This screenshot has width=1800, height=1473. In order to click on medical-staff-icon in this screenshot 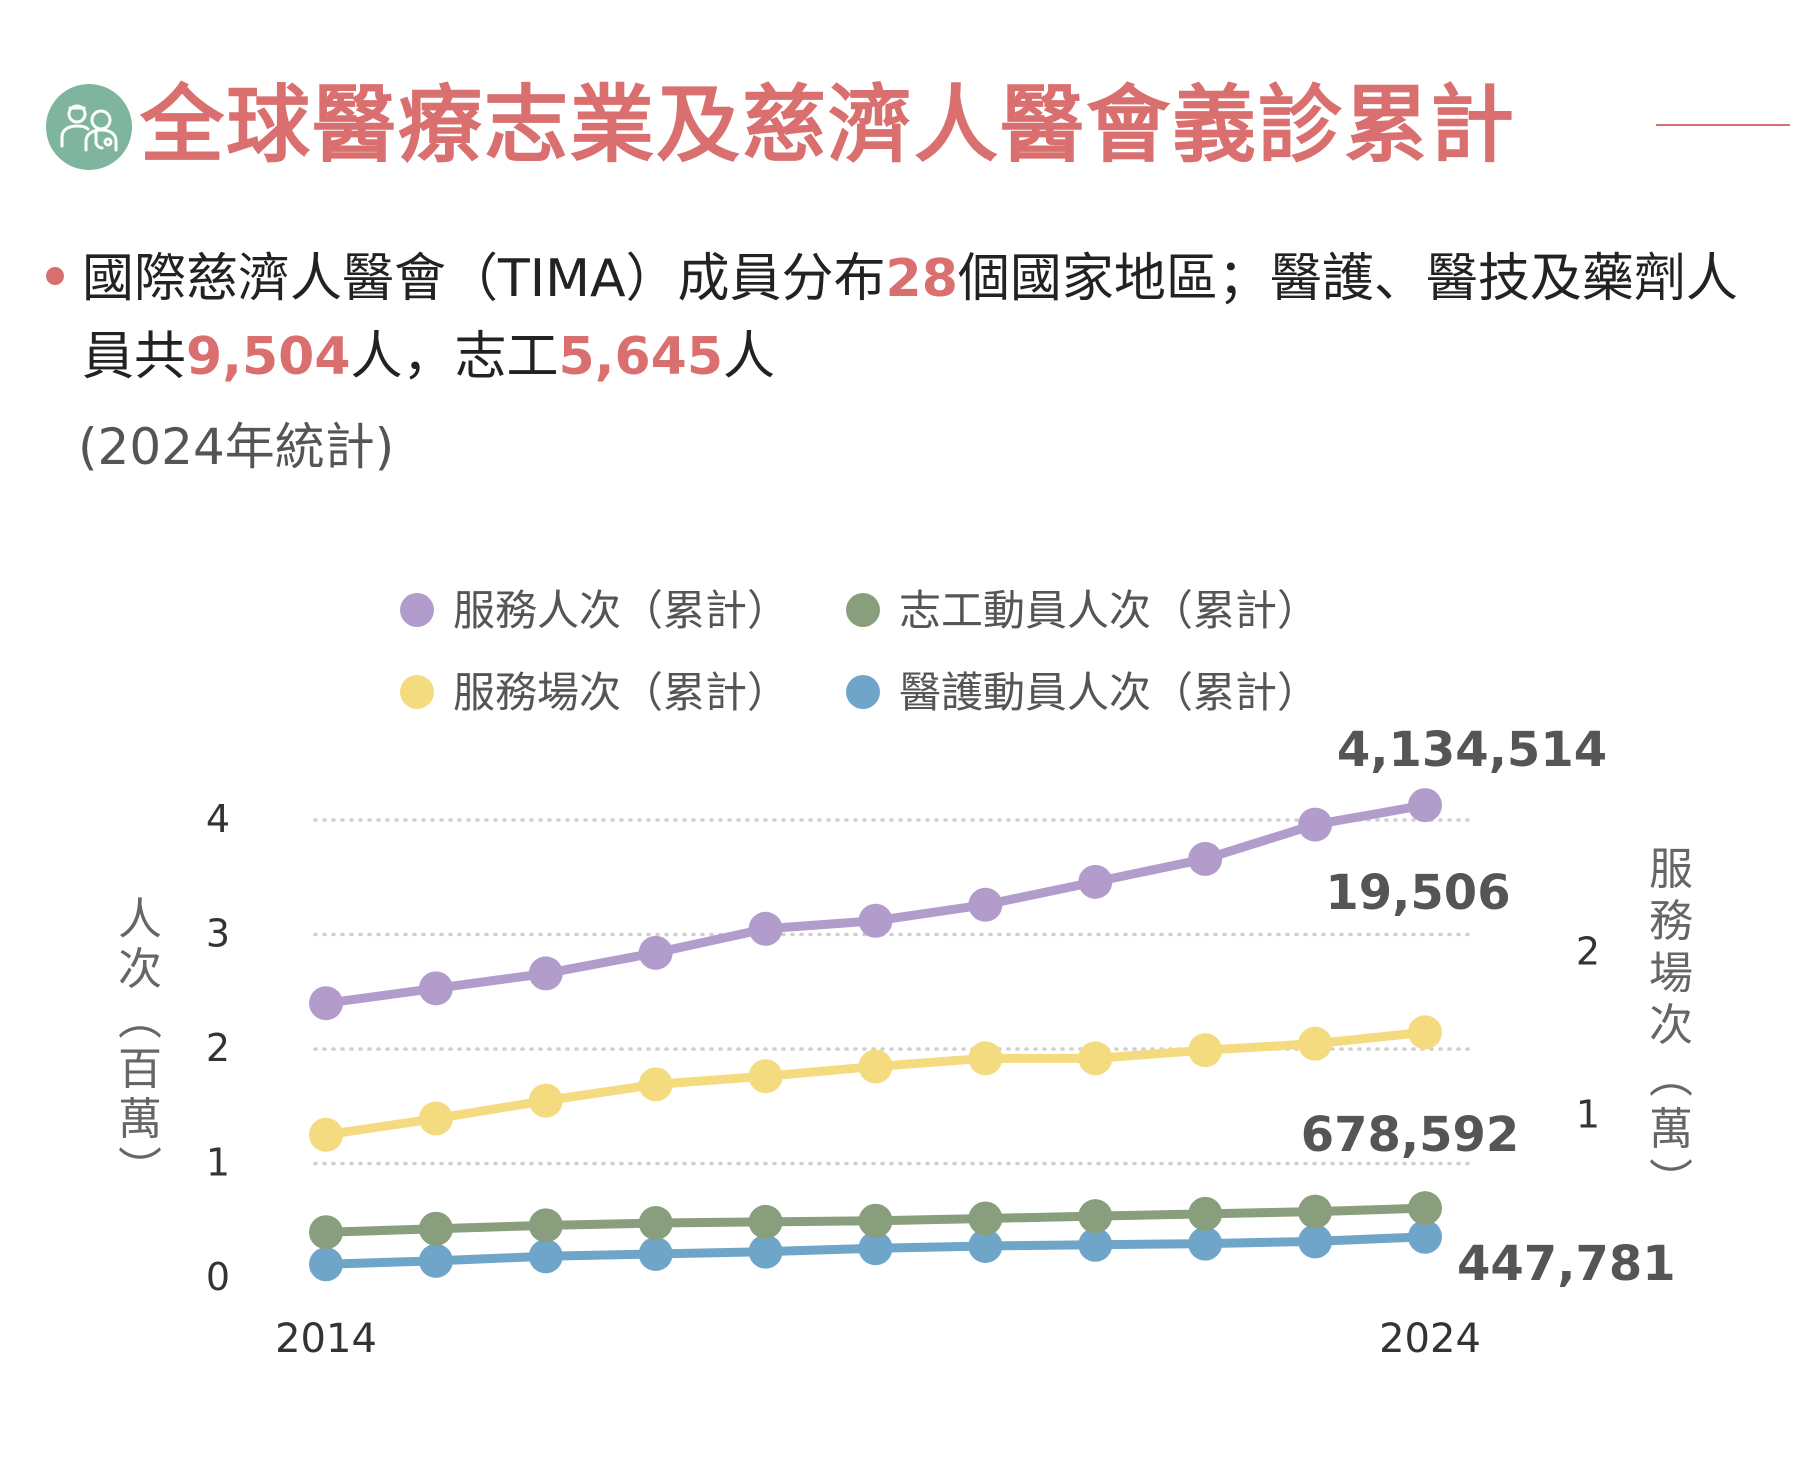, I will do `click(89, 127)`.